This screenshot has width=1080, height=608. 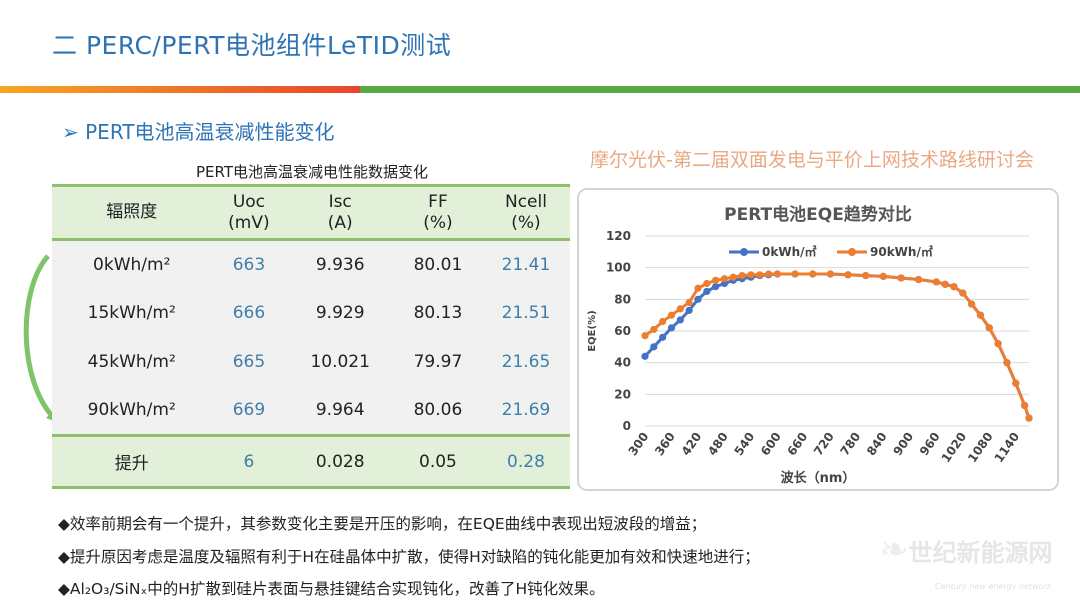 I want to click on table-cell: 80.06, so click(x=437, y=411).